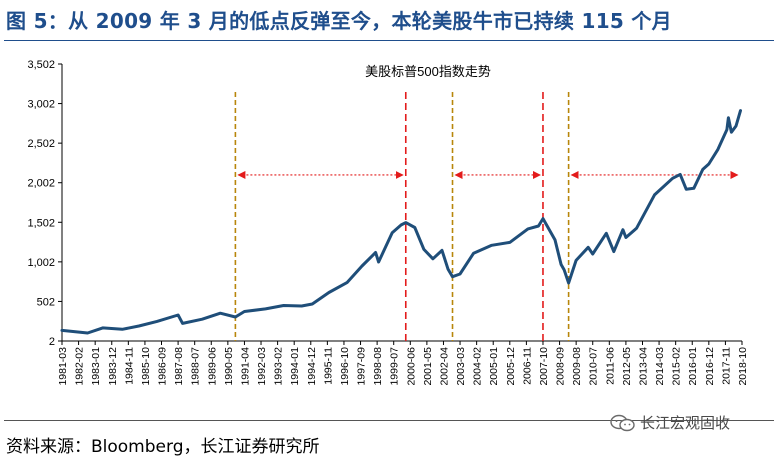 This screenshot has width=778, height=462. Describe the element at coordinates (46, 302) in the screenshot. I see `y-tick-label: 502` at that location.